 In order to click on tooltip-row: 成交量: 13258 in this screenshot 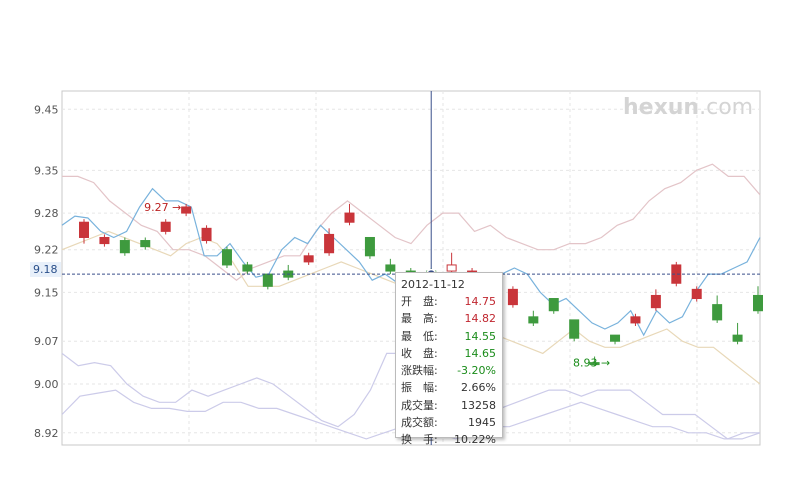, I will do `click(449, 405)`.